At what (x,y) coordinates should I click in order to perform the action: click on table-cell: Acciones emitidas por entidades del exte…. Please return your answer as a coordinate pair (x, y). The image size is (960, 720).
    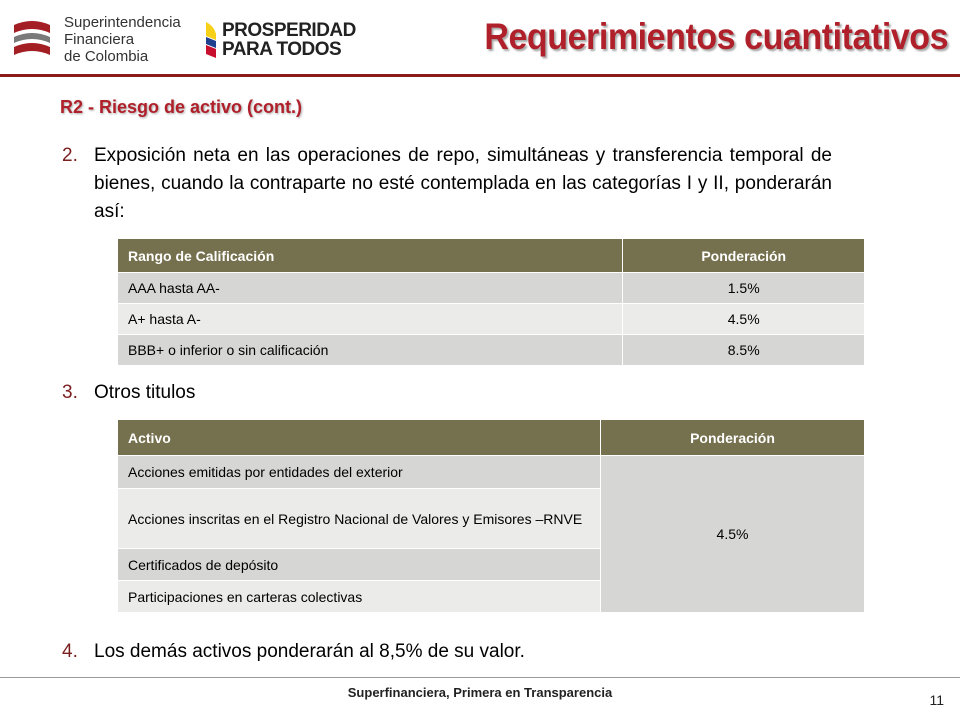
    Looking at the image, I should click on (359, 472).